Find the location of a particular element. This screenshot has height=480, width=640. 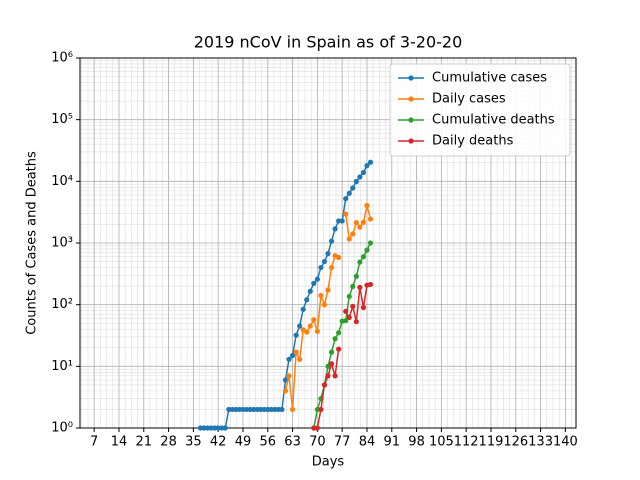

x-tick-label: 35 is located at coordinates (193, 442).